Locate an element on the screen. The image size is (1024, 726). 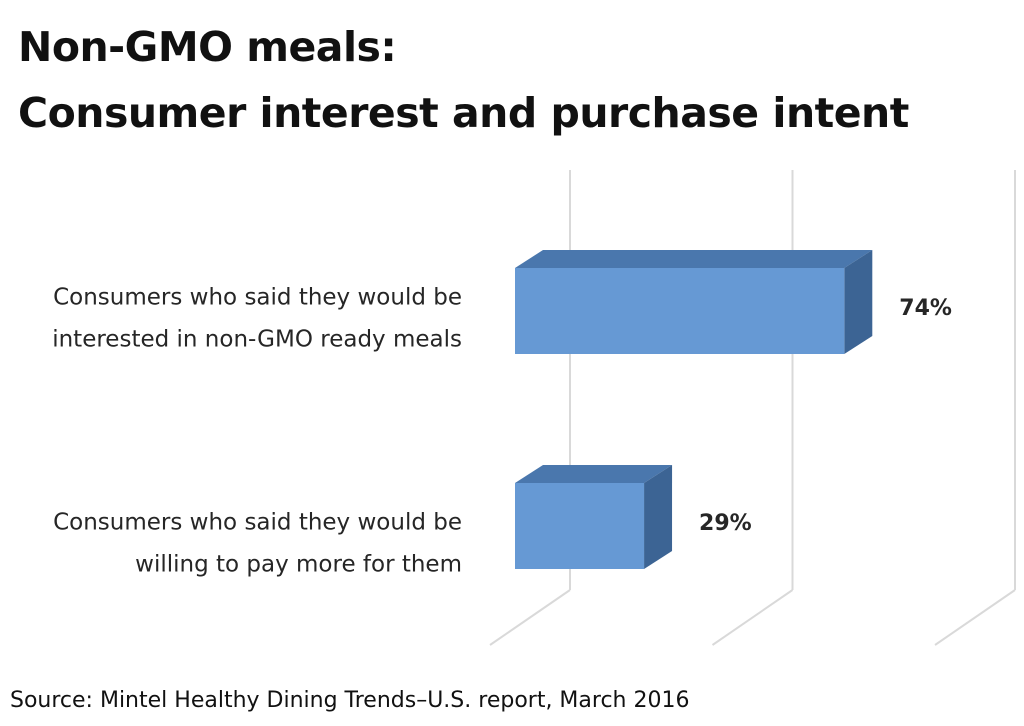
title-line-2: Consumer interest and purchase intent is located at coordinates (463, 113).